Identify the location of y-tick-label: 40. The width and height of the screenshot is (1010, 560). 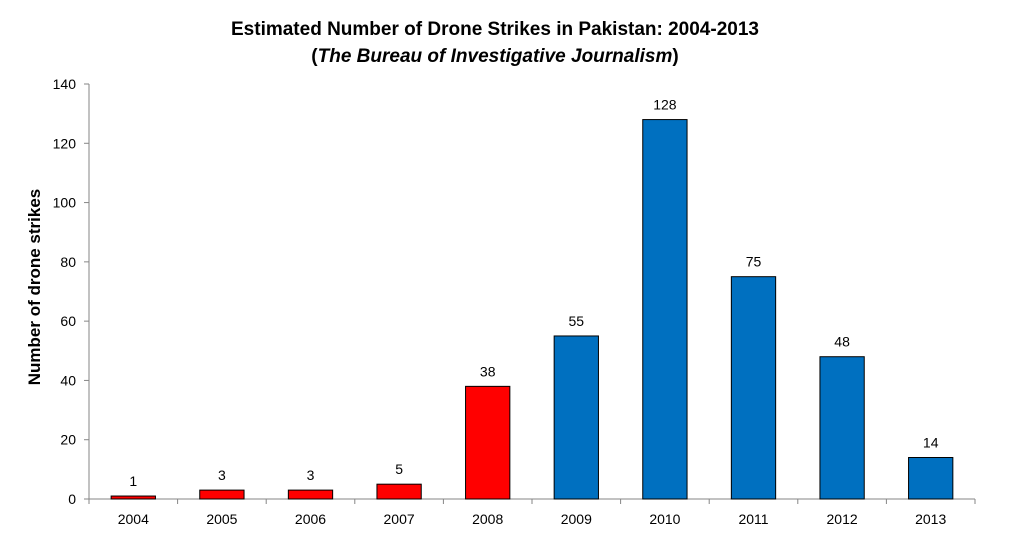
(68, 380).